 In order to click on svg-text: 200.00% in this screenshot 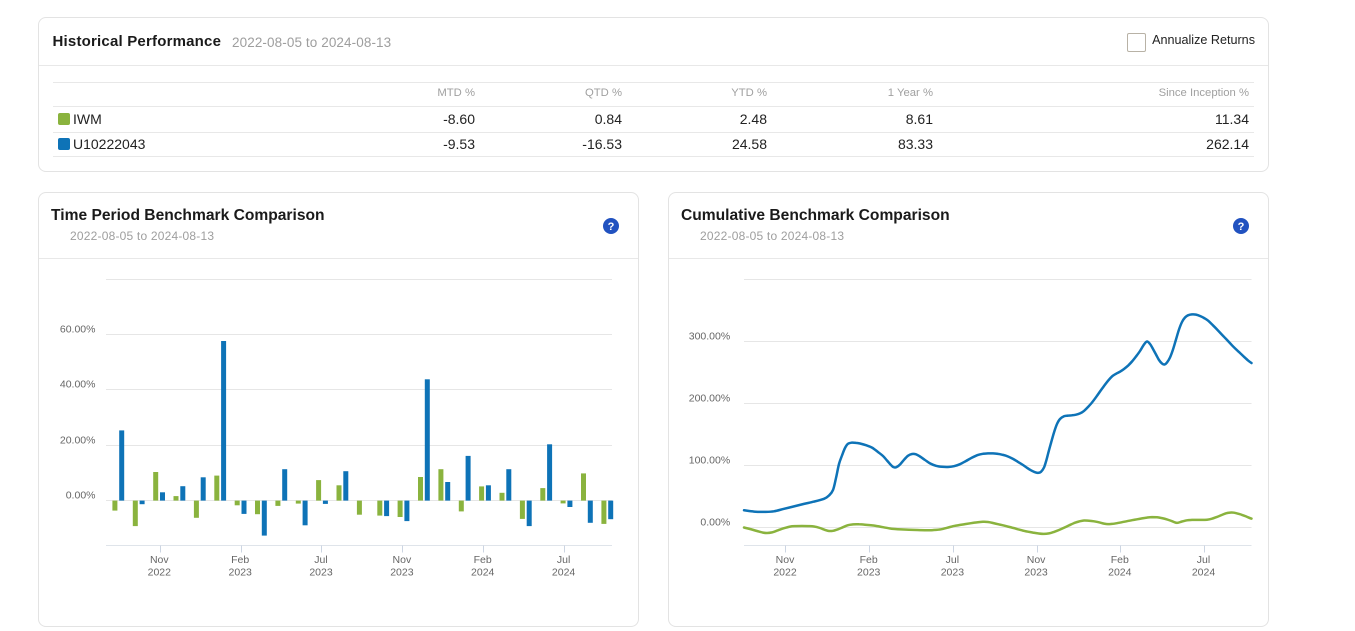, I will do `click(709, 399)`.